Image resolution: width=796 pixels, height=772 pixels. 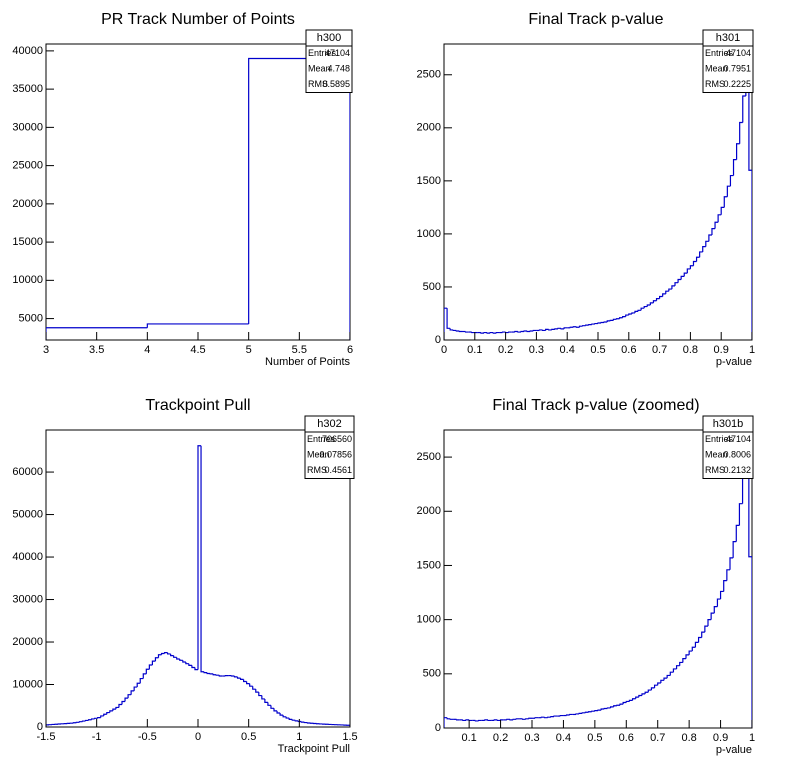 I want to click on y-tick-label: 2000, so click(x=429, y=128).